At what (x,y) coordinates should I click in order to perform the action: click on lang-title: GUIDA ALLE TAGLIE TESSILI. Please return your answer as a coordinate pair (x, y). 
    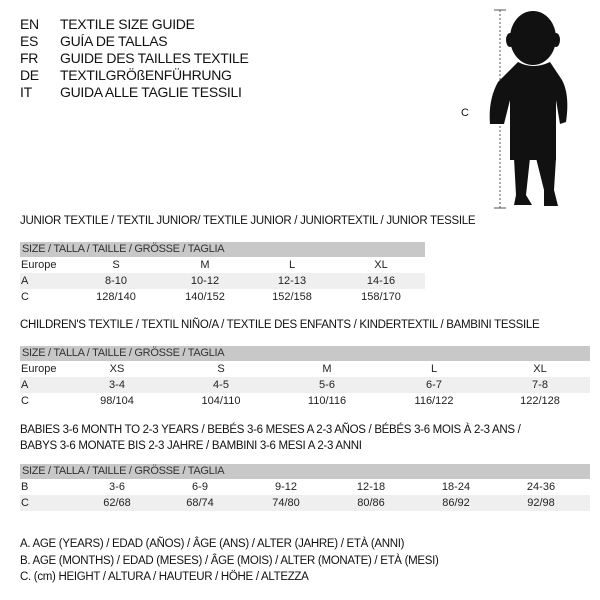
    Looking at the image, I should click on (151, 92).